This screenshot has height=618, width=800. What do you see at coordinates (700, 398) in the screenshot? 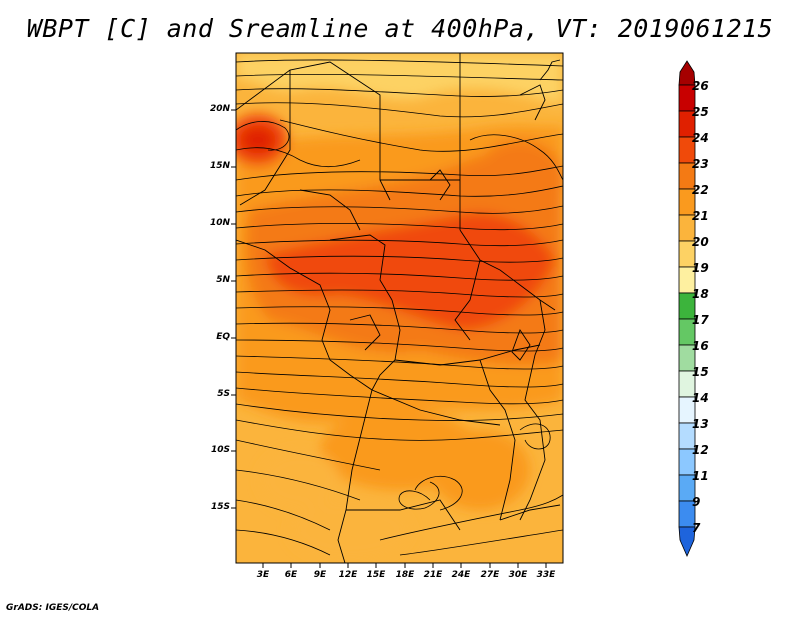
I see `colorbar-label-14: 14` at bounding box center [700, 398].